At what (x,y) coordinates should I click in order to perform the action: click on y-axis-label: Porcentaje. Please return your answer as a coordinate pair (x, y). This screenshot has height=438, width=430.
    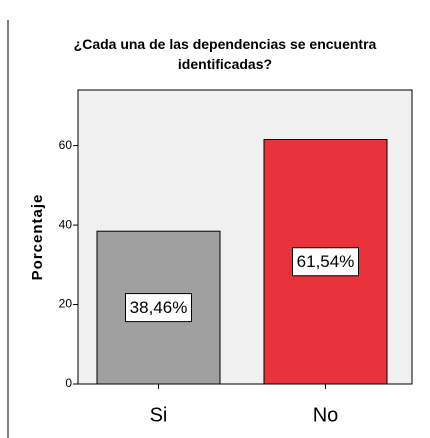
    Looking at the image, I should click on (37, 237).